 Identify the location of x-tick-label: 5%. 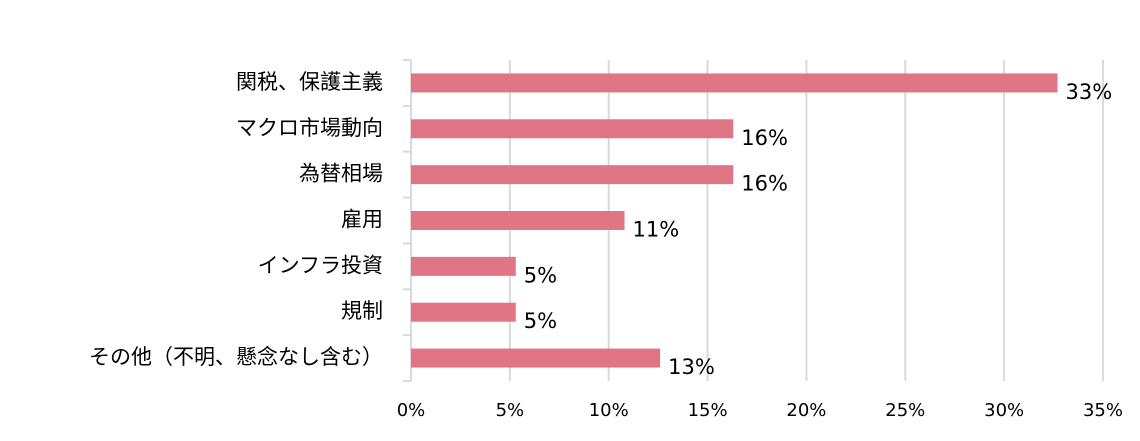
(510, 410).